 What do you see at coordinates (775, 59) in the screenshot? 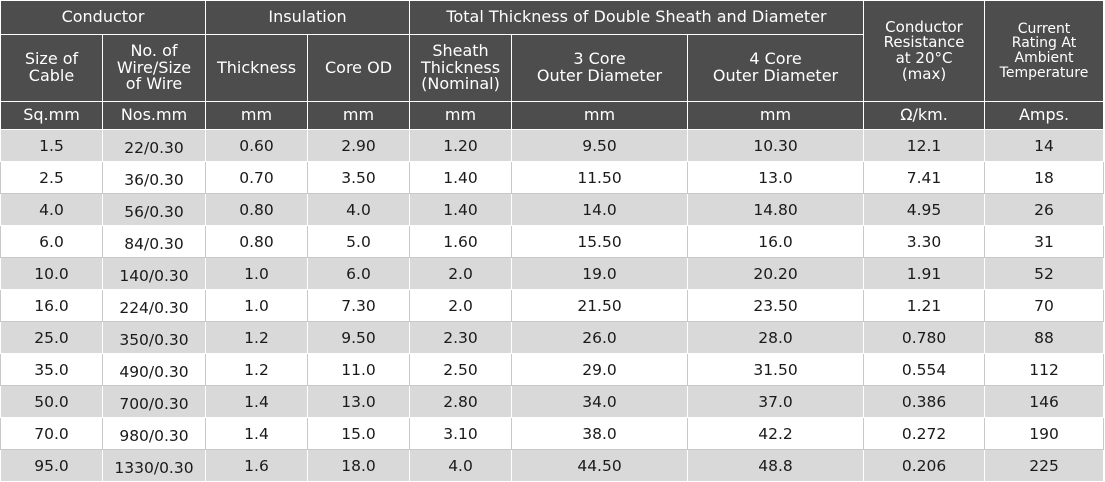
I see `header-od4-line: 4 Core` at bounding box center [775, 59].